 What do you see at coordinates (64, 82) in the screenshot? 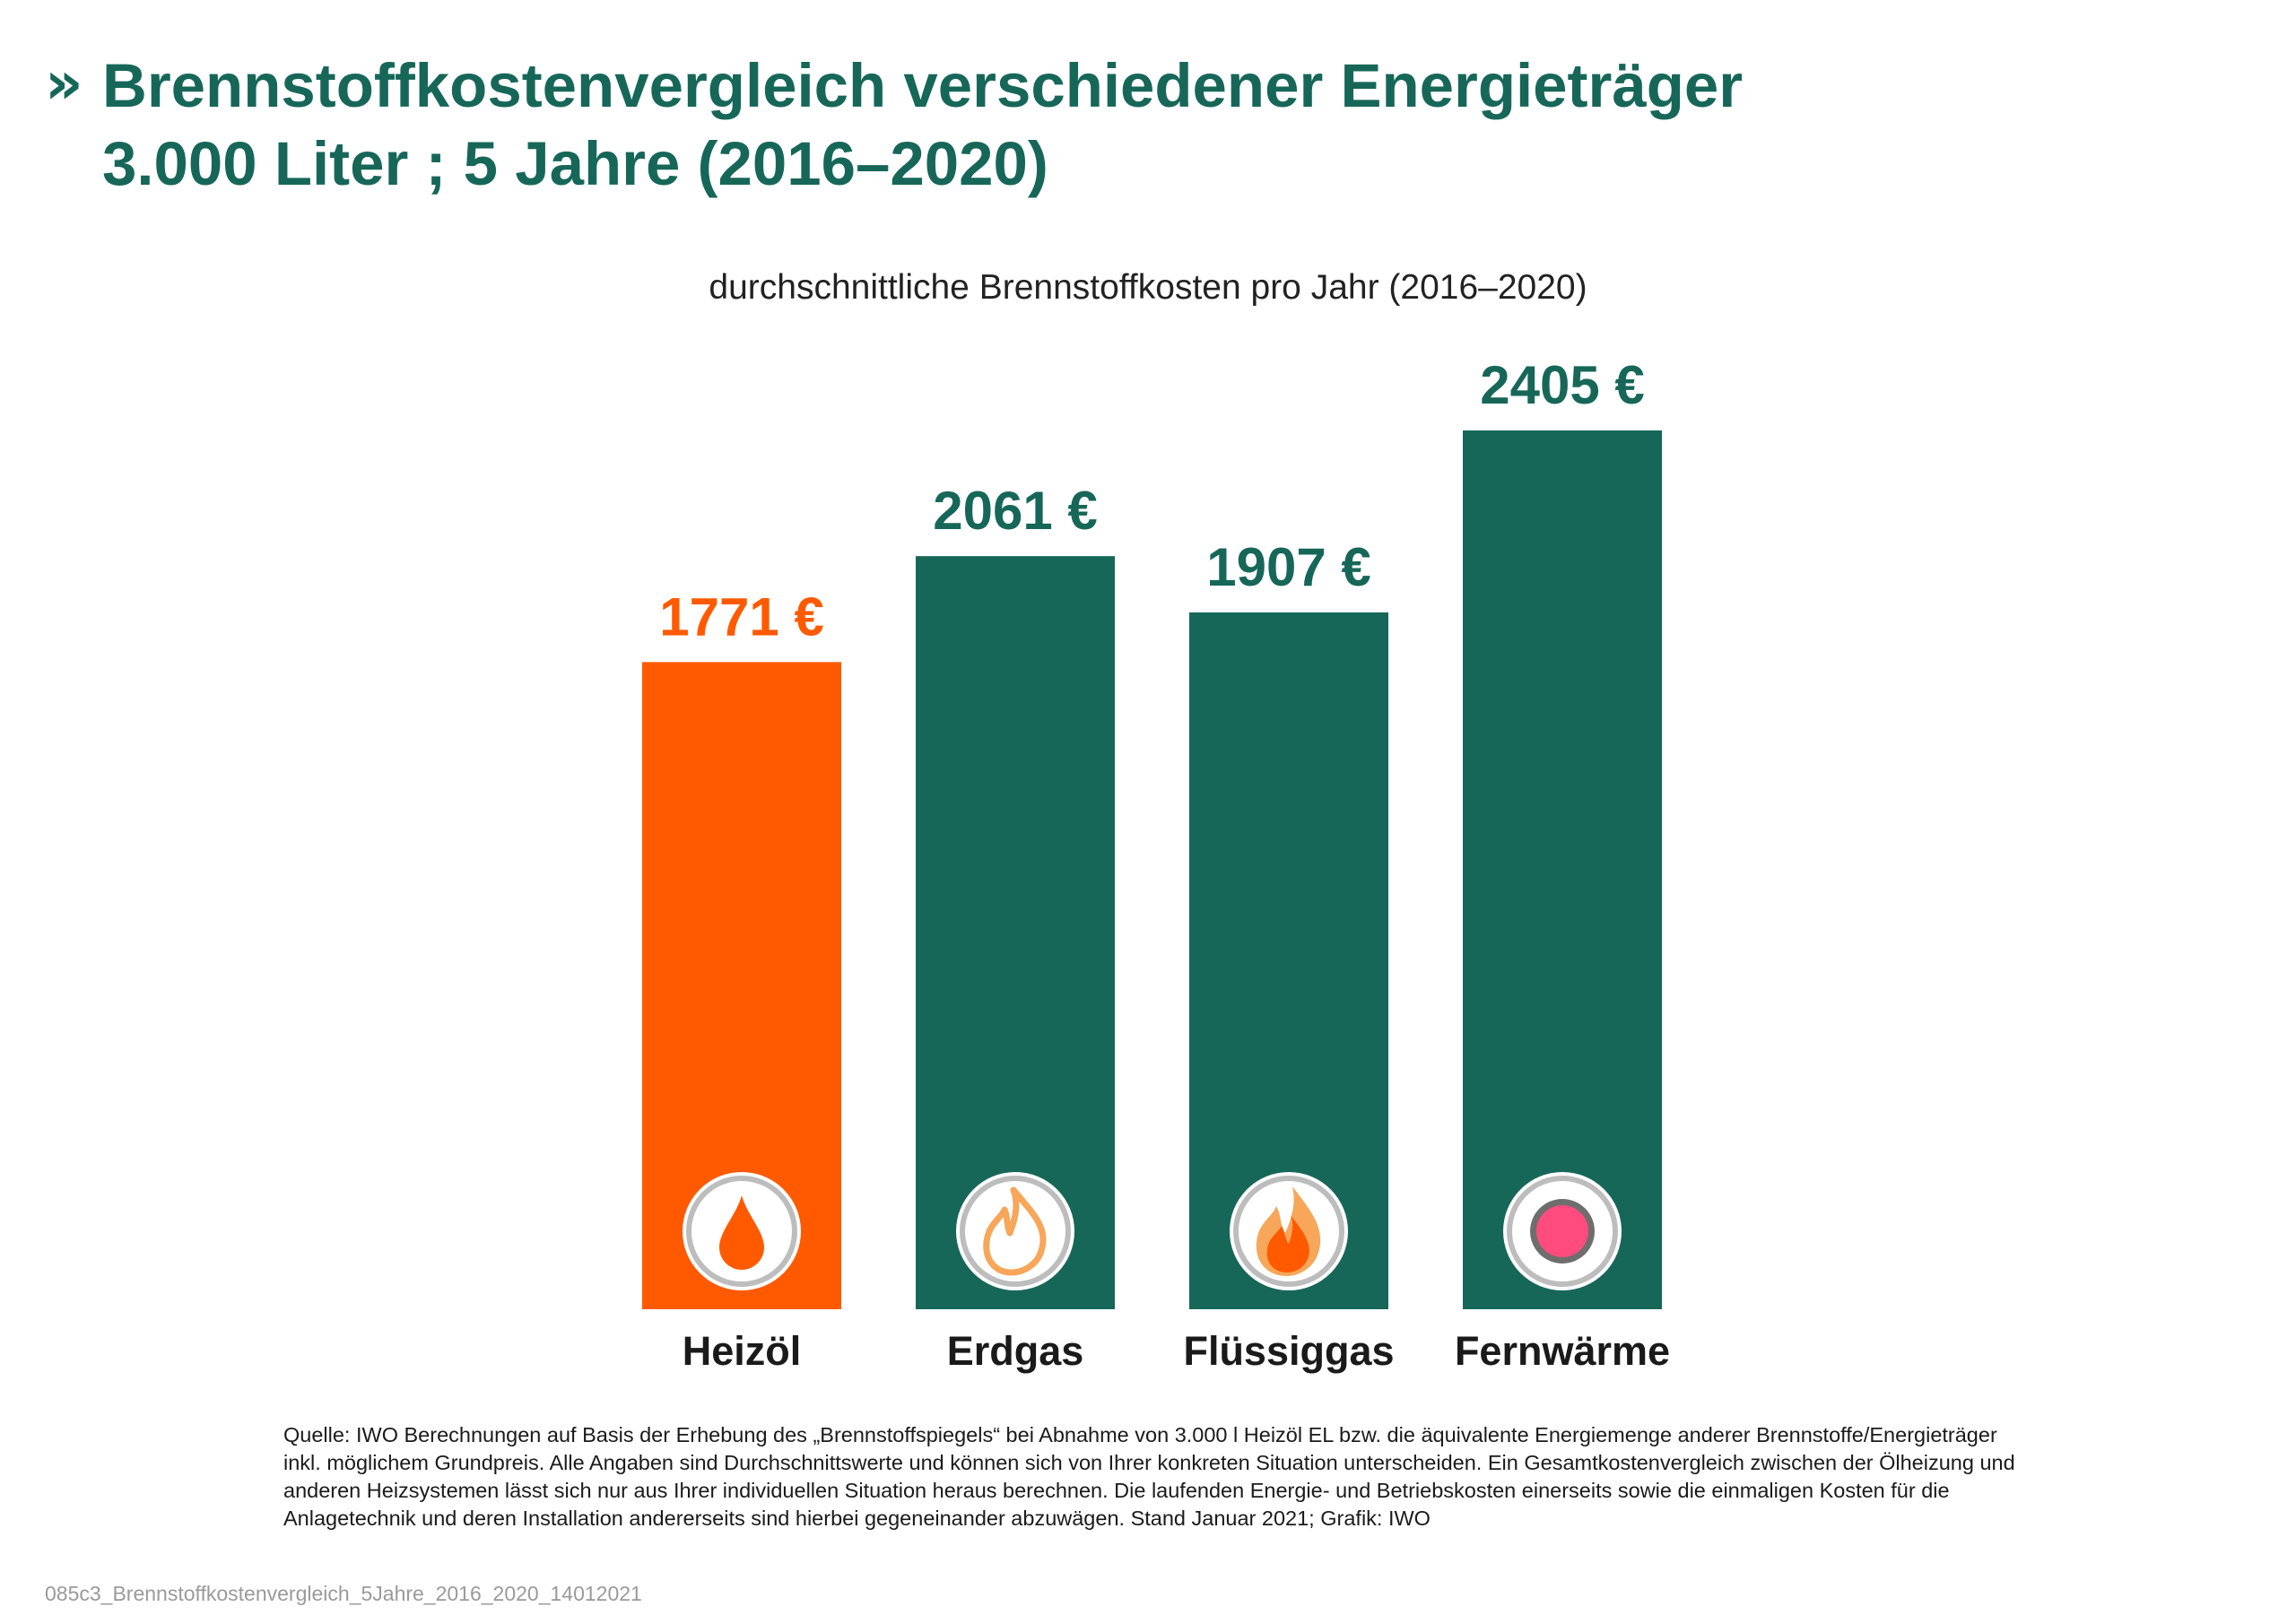
I see `double-chevron-icon: »` at bounding box center [64, 82].